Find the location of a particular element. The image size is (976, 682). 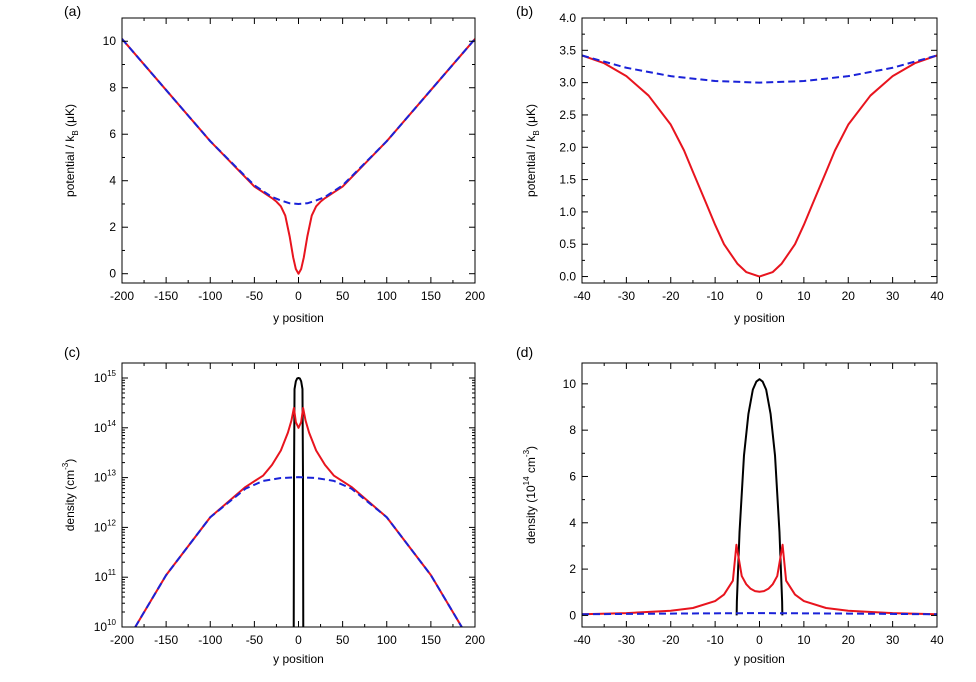

y-tick-label: 0.0 is located at coordinates (567, 277).